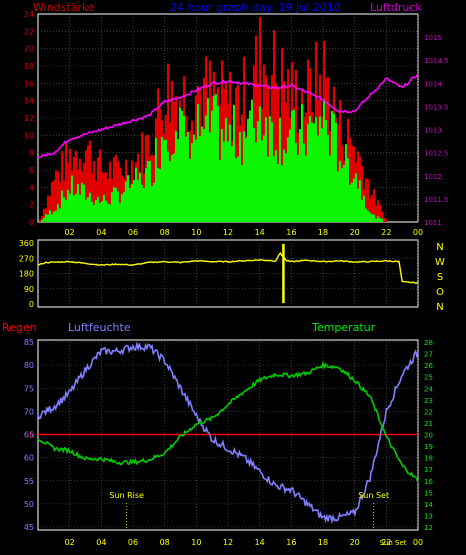  I want to click on humidity-tick-label: 80, so click(29, 365).